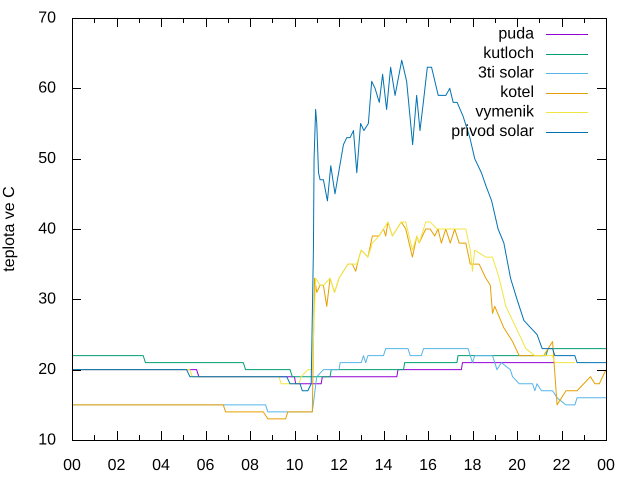  Describe the element at coordinates (117, 465) in the screenshot. I see `x-tick-label: 02` at that location.